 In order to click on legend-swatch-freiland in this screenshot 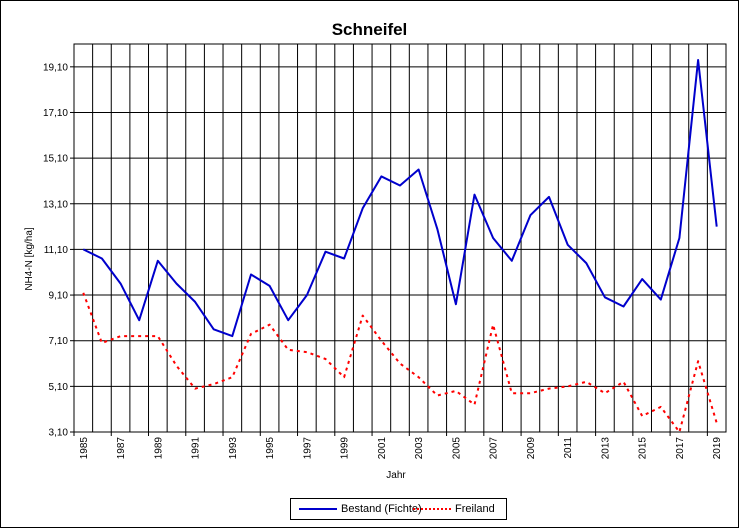, I will do `click(432, 509)`.